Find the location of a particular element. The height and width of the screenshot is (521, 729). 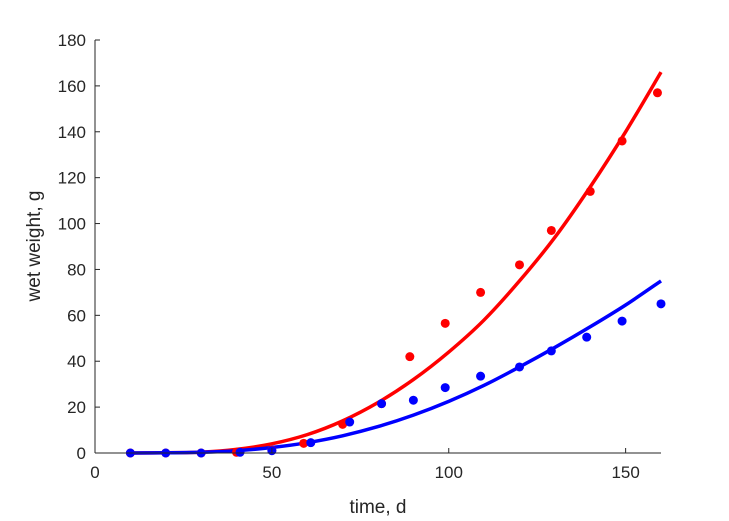

y-tick-label: 20 is located at coordinates (76, 407).